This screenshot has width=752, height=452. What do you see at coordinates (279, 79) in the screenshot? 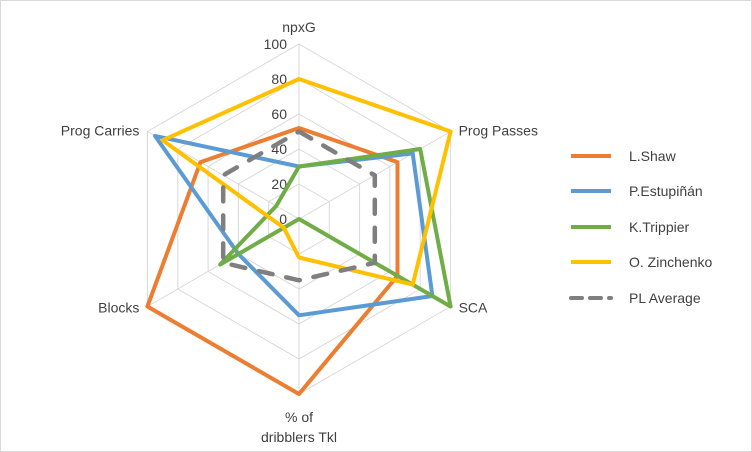
I see `tick-label: 80` at bounding box center [279, 79].